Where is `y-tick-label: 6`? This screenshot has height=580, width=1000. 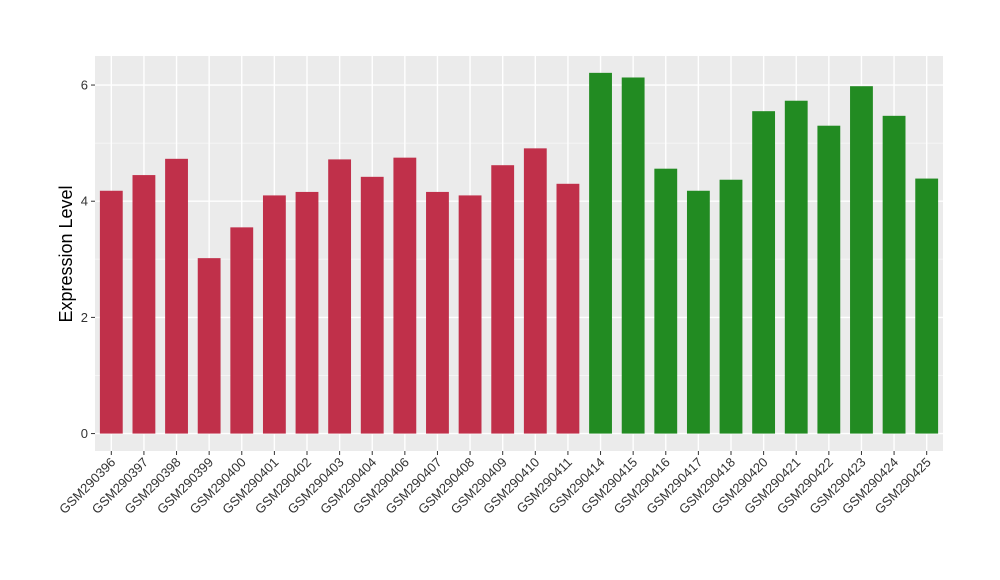
y-tick-label: 6 is located at coordinates (84, 85).